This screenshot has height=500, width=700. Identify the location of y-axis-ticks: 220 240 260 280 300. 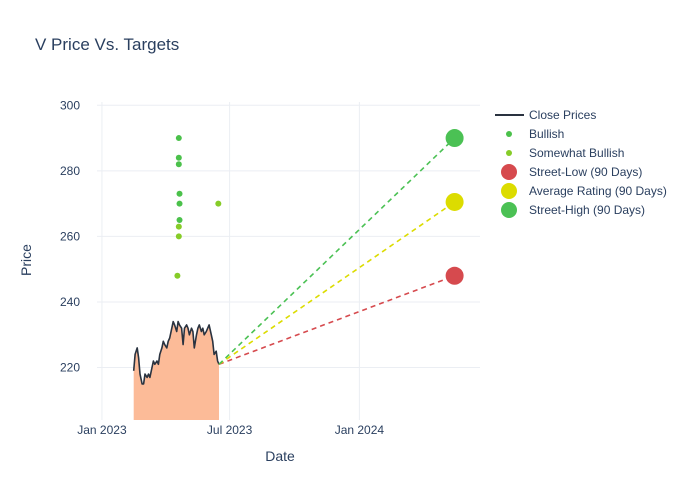
(70, 236).